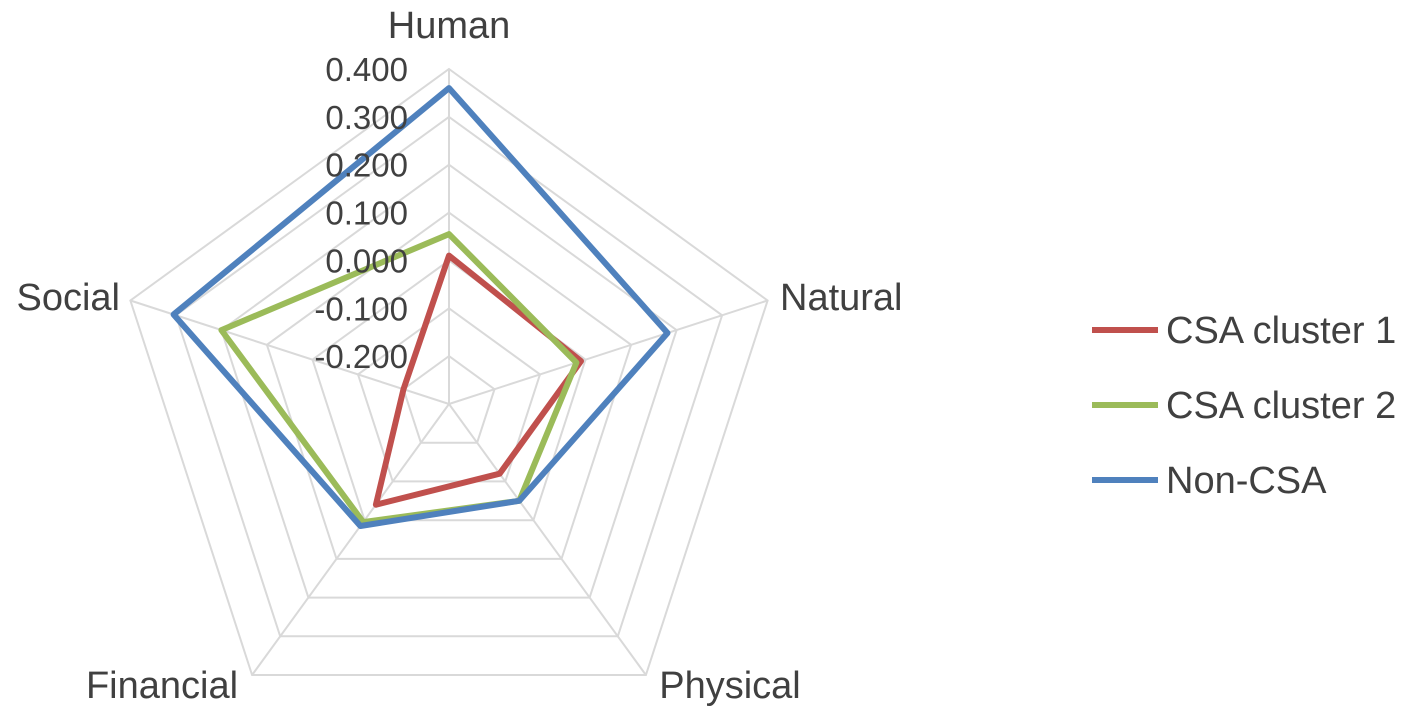 This screenshot has width=1418, height=713. Describe the element at coordinates (730, 686) in the screenshot. I see `axis-label-physical: Physical` at that location.